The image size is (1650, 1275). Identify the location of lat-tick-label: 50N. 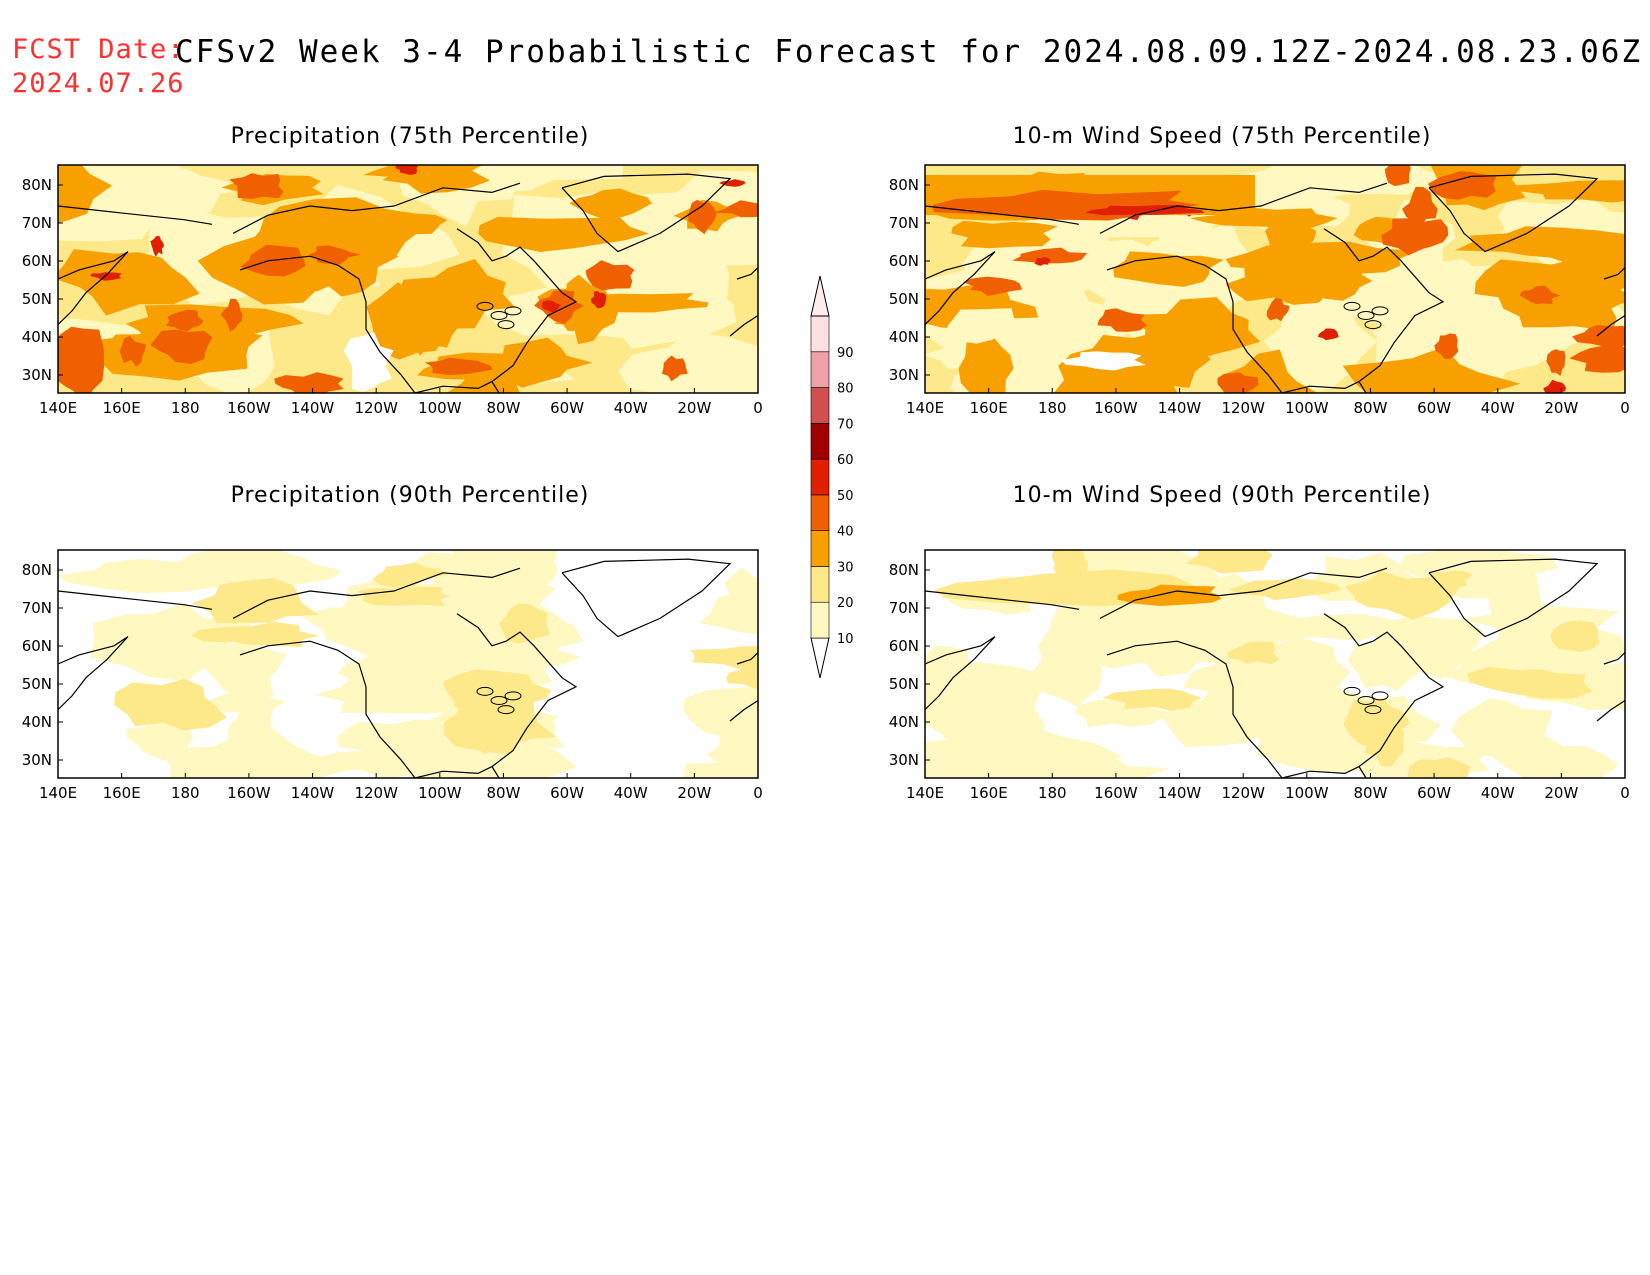
(904, 299).